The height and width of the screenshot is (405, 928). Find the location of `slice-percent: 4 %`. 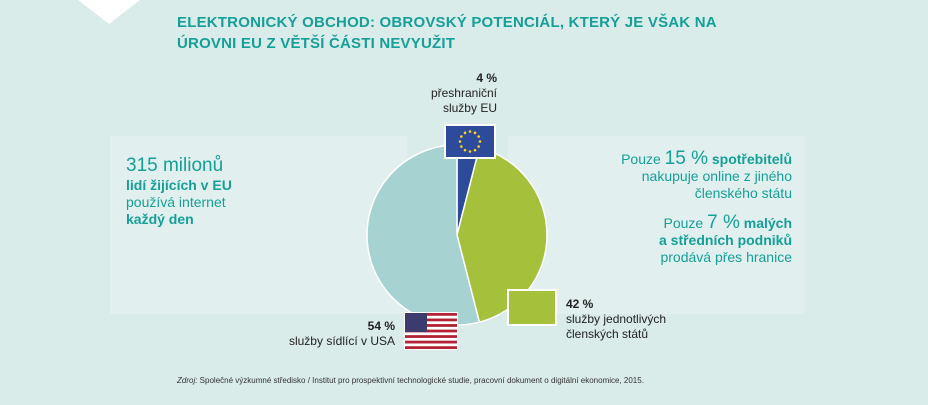

slice-percent: 4 % is located at coordinates (486, 78).